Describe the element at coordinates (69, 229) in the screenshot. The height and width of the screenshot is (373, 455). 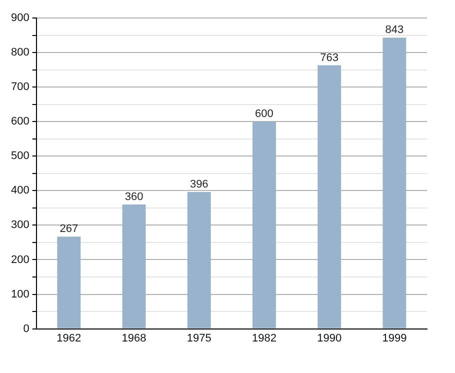
I see `data-label: 267` at that location.